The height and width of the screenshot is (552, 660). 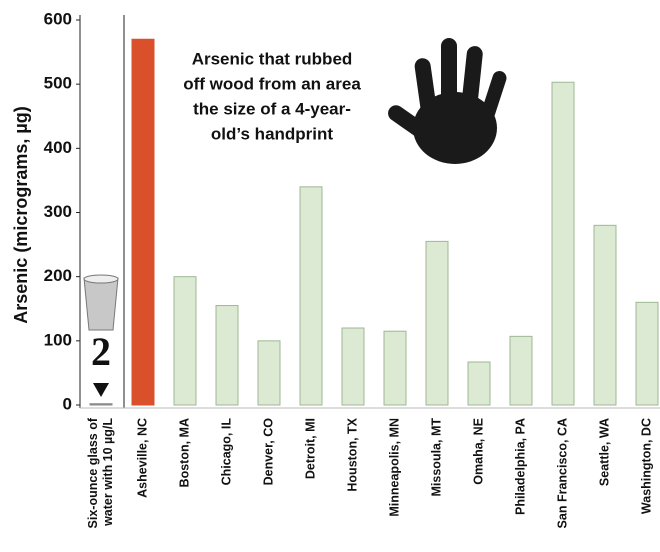 I want to click on x-tick-label: Philadelphia, PA, so click(x=520, y=466).